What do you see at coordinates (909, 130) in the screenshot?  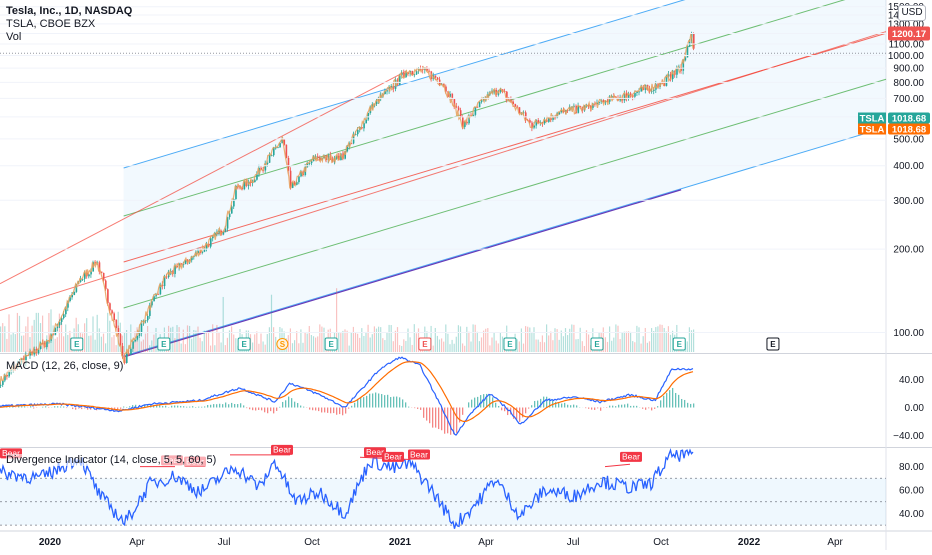 I see `last-price-tag-text: 1018.68` at bounding box center [909, 130].